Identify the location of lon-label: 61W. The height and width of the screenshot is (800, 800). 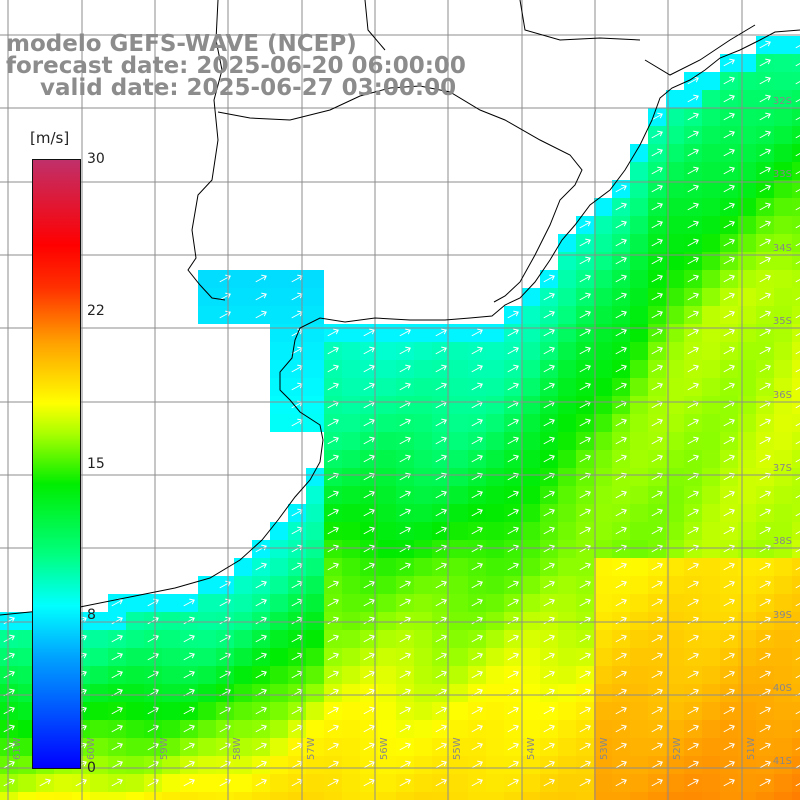
(17, 748).